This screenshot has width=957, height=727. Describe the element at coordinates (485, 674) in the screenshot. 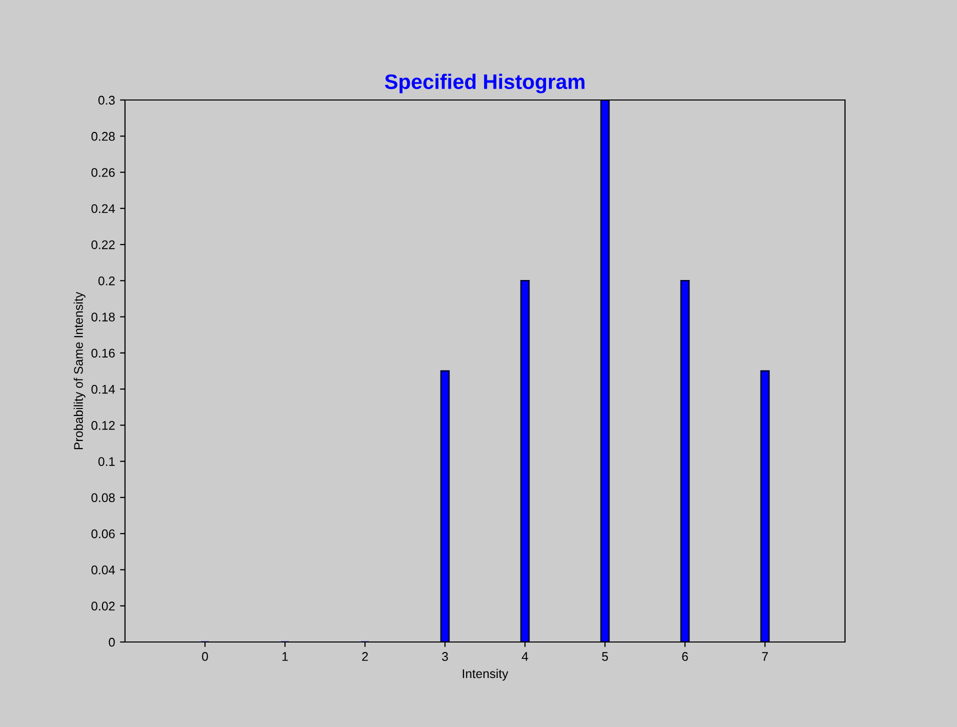

I see `x-axis-title: Intensity` at that location.